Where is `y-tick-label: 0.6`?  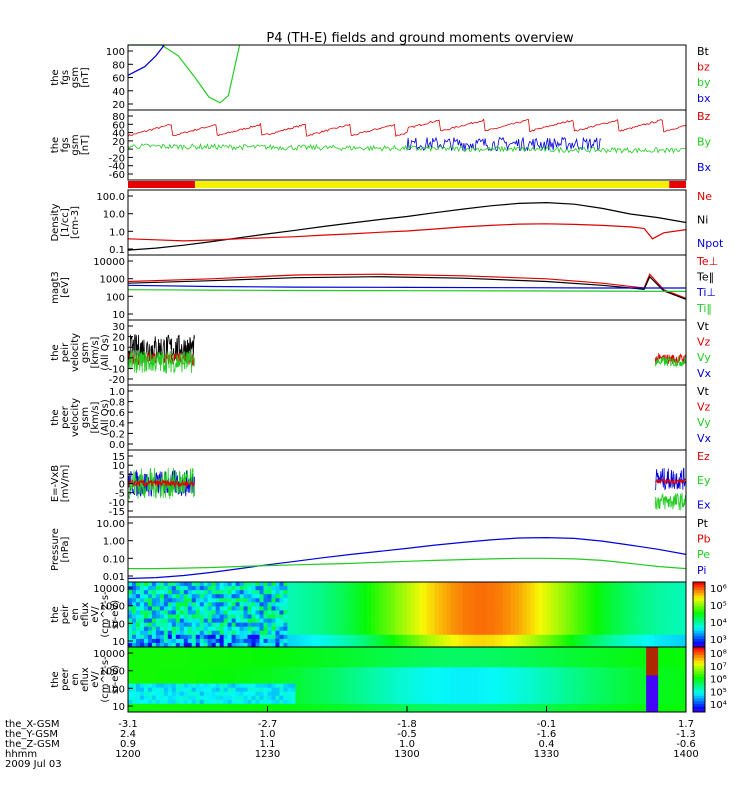
y-tick-label: 0.6 is located at coordinates (117, 413).